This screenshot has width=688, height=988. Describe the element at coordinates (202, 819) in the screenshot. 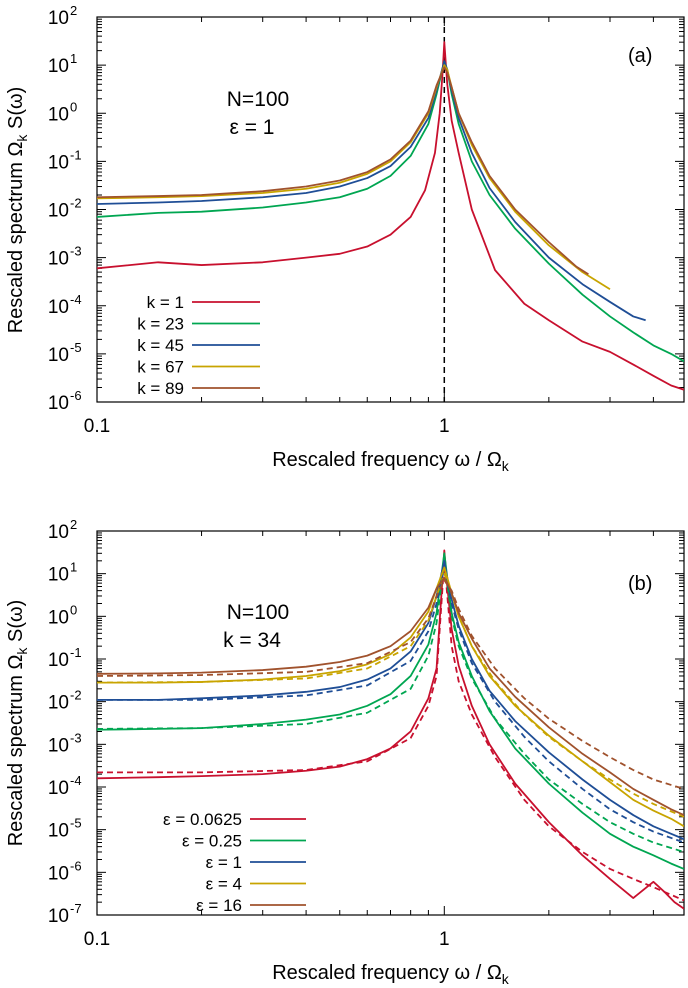

I see `legend-label: ε = 0.0625` at that location.